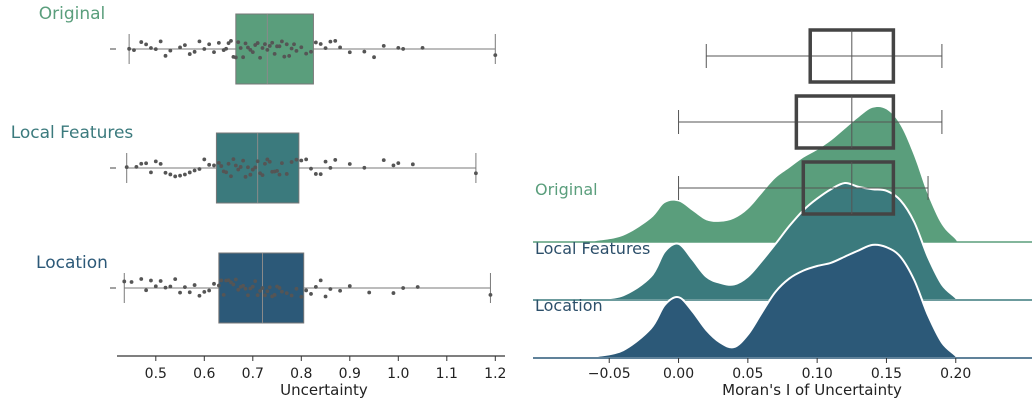 This screenshot has width=1032, height=404. What do you see at coordinates (848, 188) in the screenshot?
I see `box-location` at bounding box center [848, 188].